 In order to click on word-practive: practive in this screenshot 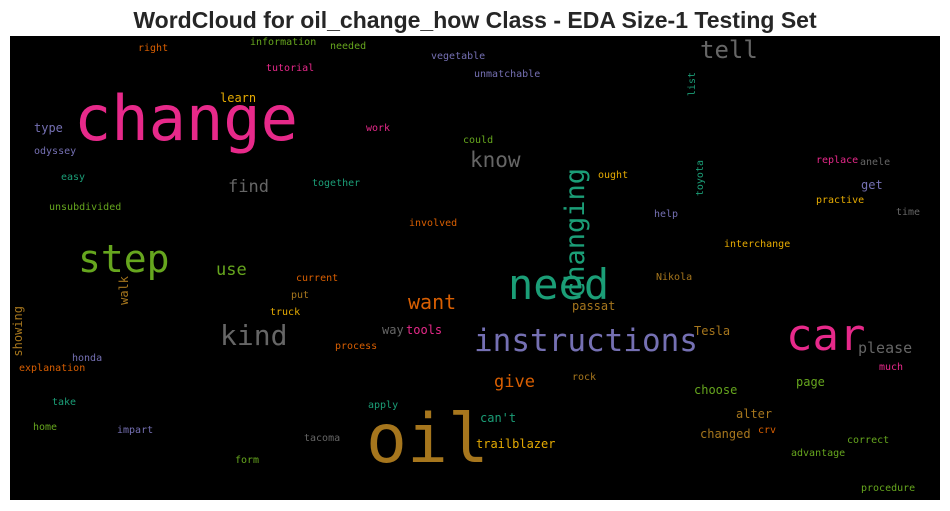, I will do `click(840, 200)`.